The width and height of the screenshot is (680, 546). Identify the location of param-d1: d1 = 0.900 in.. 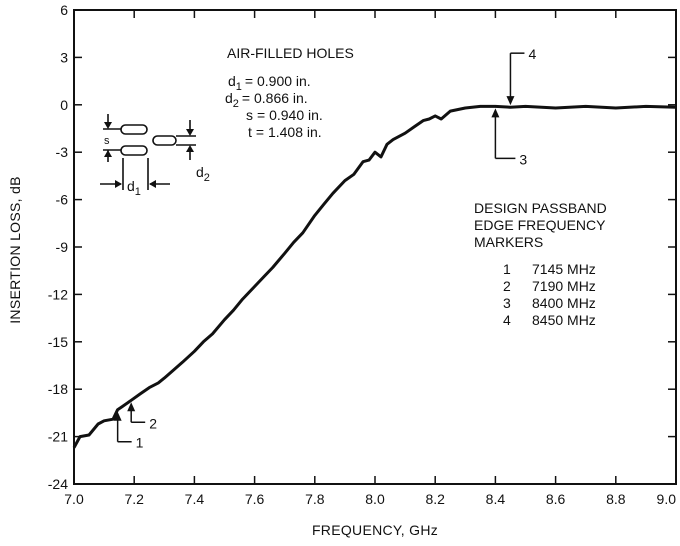
(269, 83).